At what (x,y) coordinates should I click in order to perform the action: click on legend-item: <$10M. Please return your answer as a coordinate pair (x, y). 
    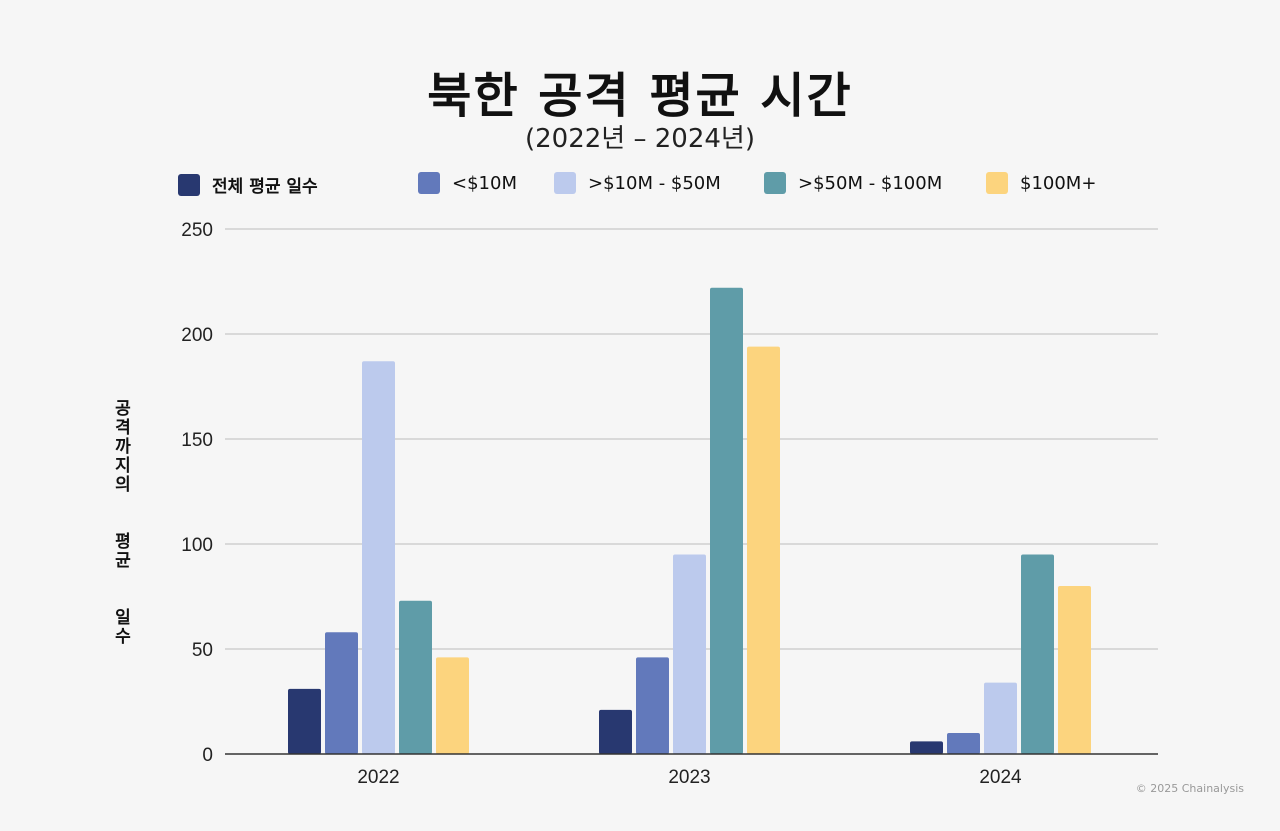
    Looking at the image, I should click on (467, 183).